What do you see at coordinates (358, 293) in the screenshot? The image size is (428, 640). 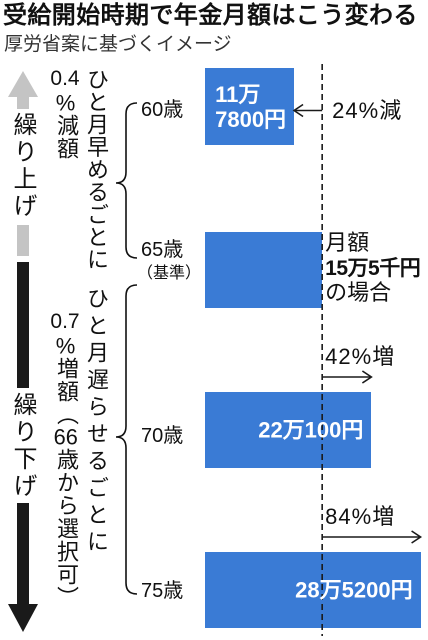 I see `reference-note-case: の場合` at bounding box center [358, 293].